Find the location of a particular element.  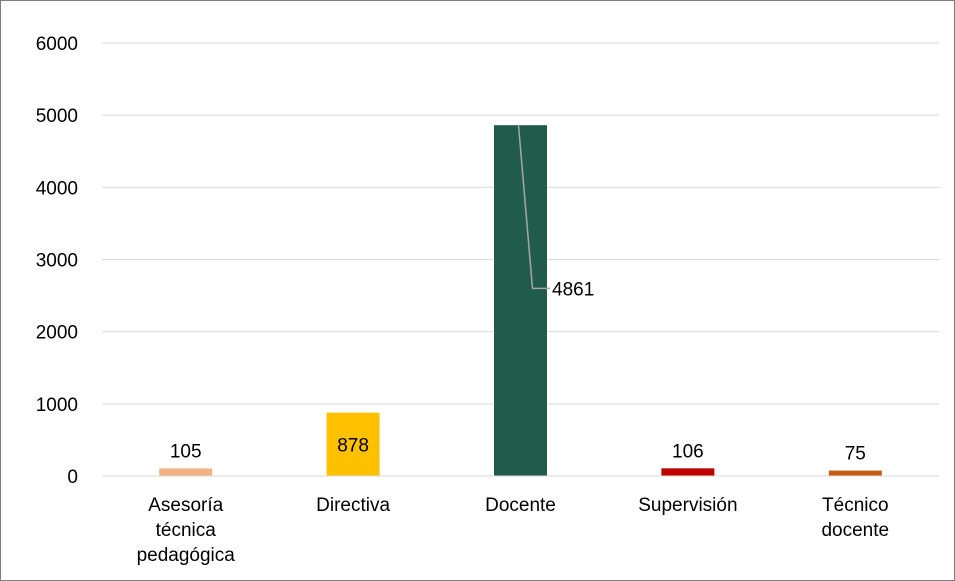

data-label: 75 is located at coordinates (855, 454).